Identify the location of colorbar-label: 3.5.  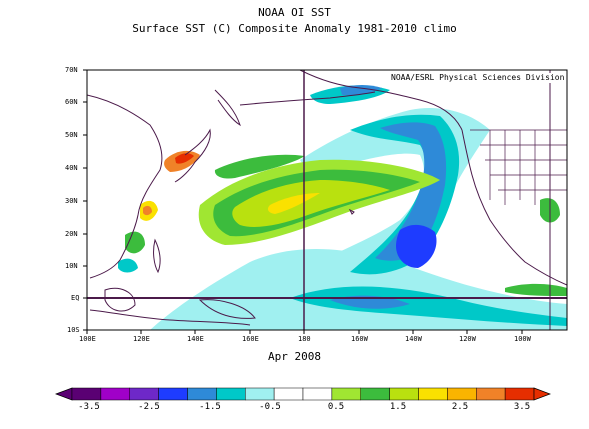
(522, 407).